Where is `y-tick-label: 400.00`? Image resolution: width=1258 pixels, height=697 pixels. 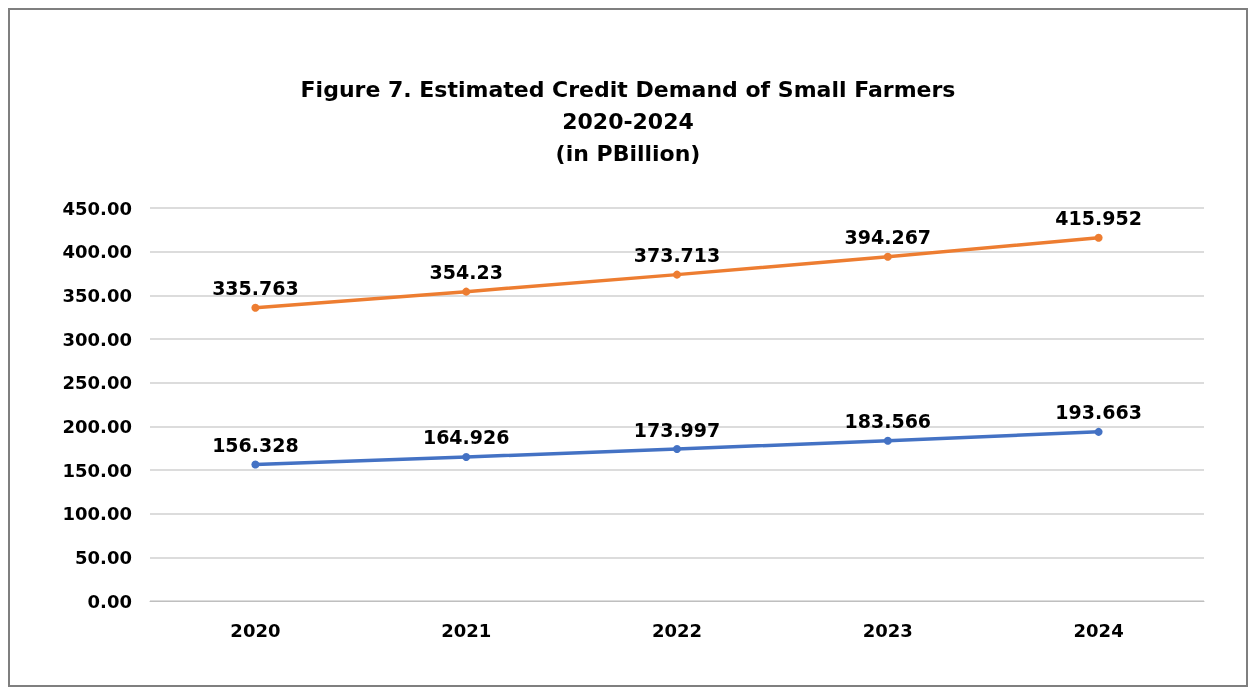 y-tick-label: 400.00 is located at coordinates (97, 252).